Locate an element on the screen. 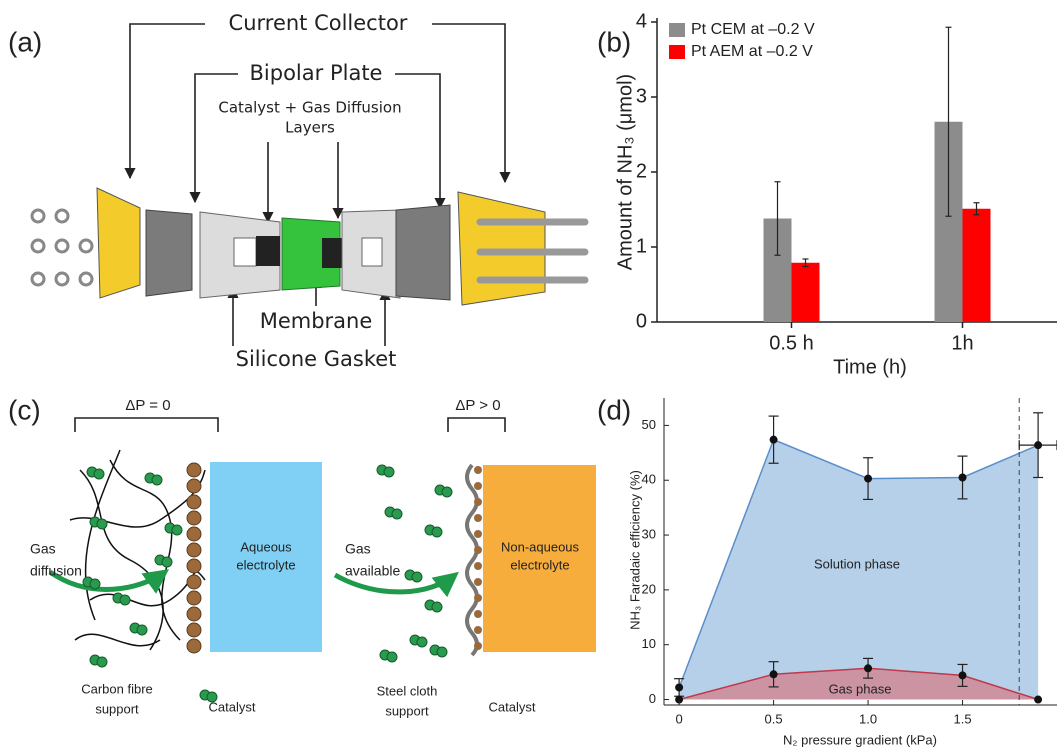  rods is located at coordinates (532, 251).